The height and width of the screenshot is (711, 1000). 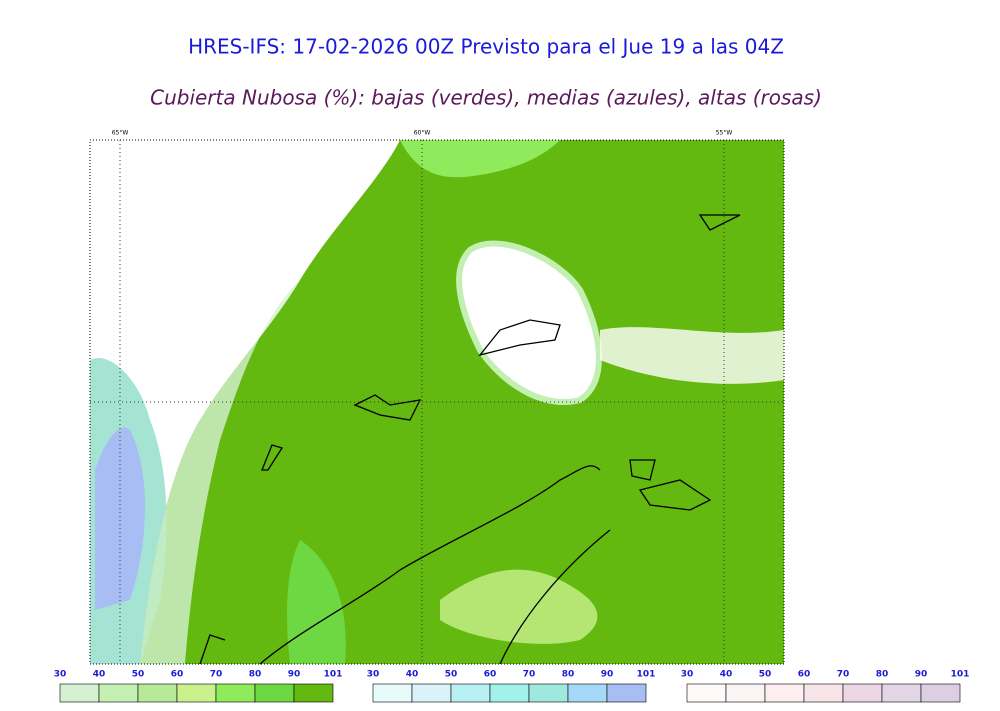 I want to click on longitude-label: 60°W, so click(x=422, y=133).